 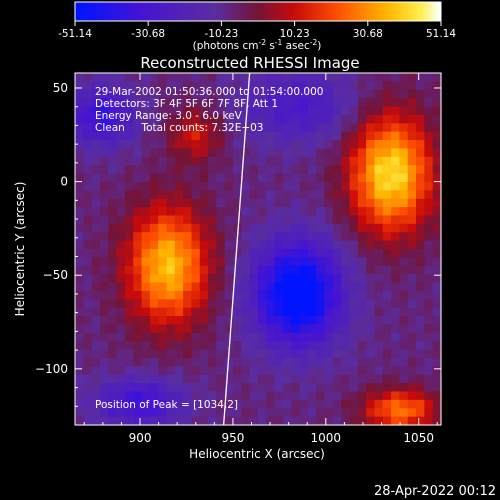 What do you see at coordinates (55, 275) in the screenshot?
I see `y-tick-label: −50` at bounding box center [55, 275].